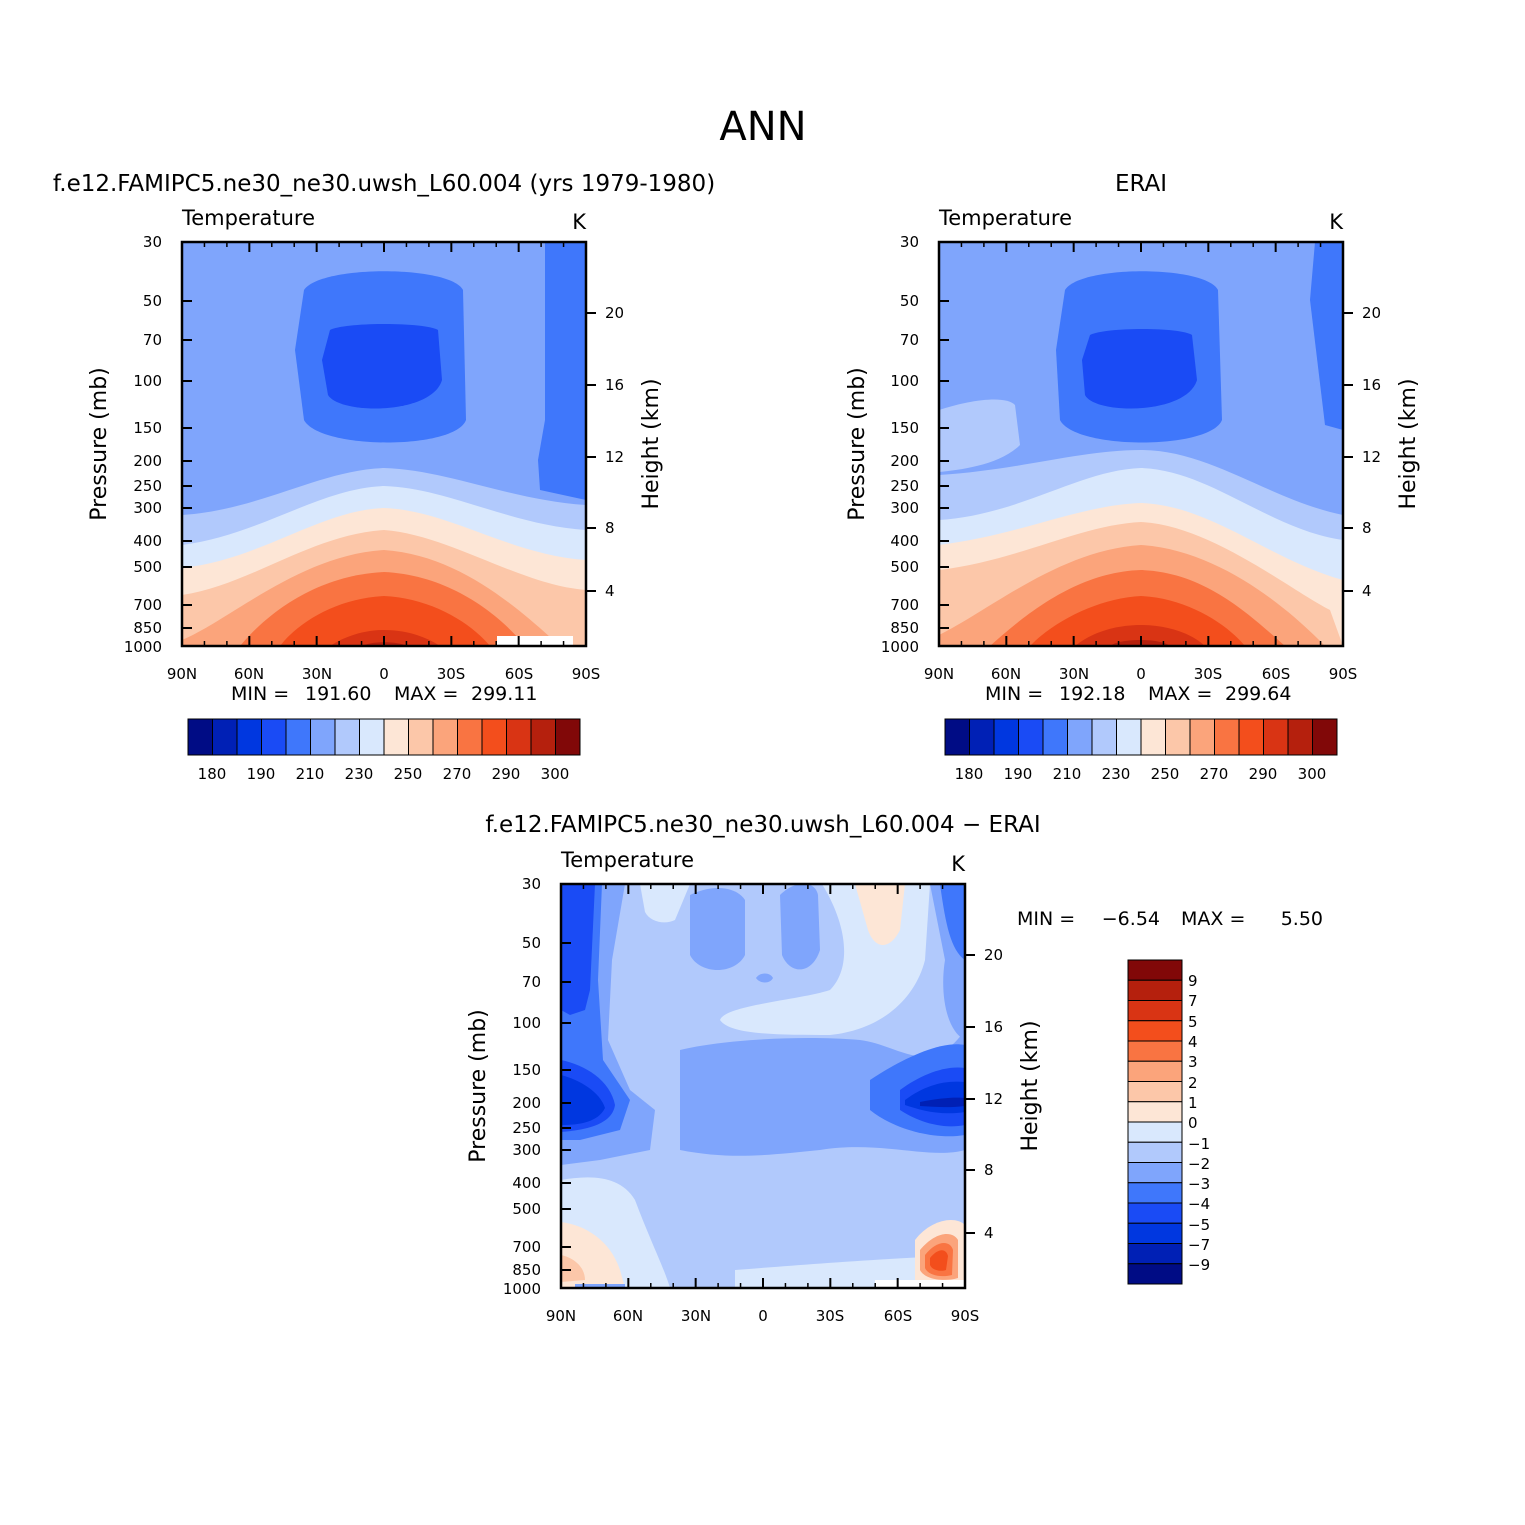  What do you see at coordinates (1199, 1204) in the screenshot?
I see `colorbar-label: −4` at bounding box center [1199, 1204].